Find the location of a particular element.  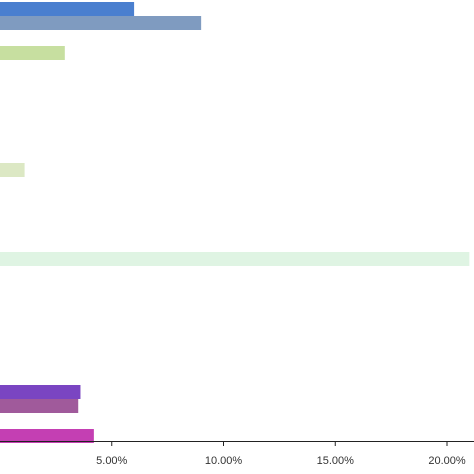

x-axis-ticks: 5.00%10.00%15.00%20.00%25.00% is located at coordinates (281, 454).